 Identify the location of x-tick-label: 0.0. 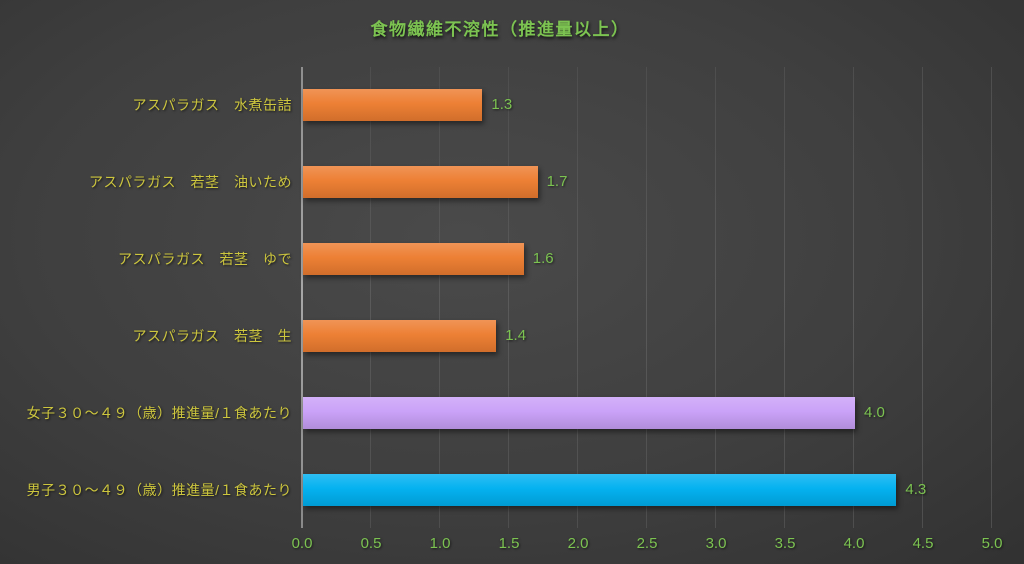
(302, 543).